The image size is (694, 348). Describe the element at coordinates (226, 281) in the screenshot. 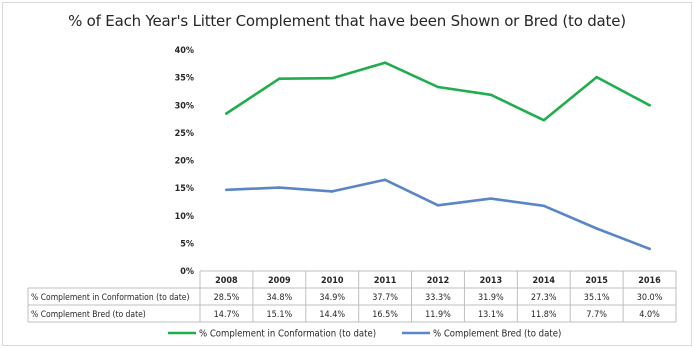

I see `x-category-label: 2008` at that location.